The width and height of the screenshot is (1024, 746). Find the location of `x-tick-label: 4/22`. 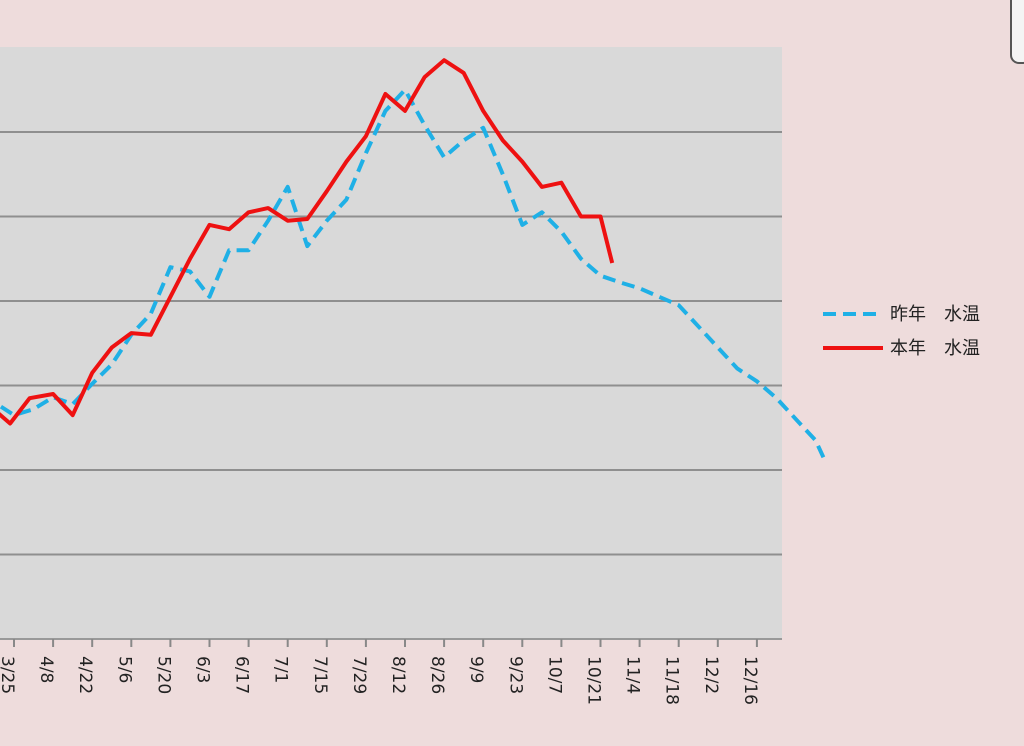

x-tick-label: 4/22 is located at coordinates (85, 675).